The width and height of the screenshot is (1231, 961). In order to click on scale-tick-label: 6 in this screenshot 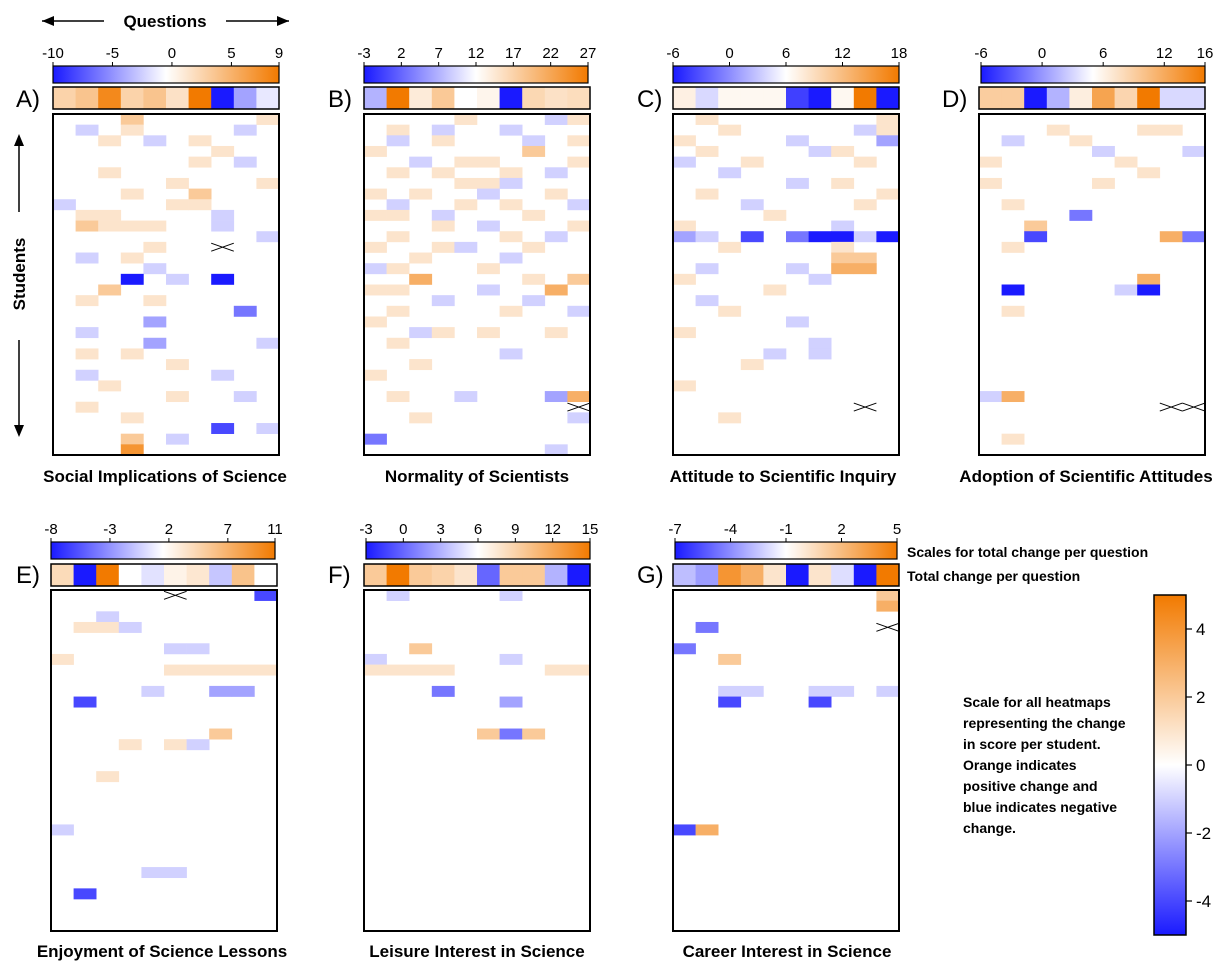, I will do `click(1103, 53)`.